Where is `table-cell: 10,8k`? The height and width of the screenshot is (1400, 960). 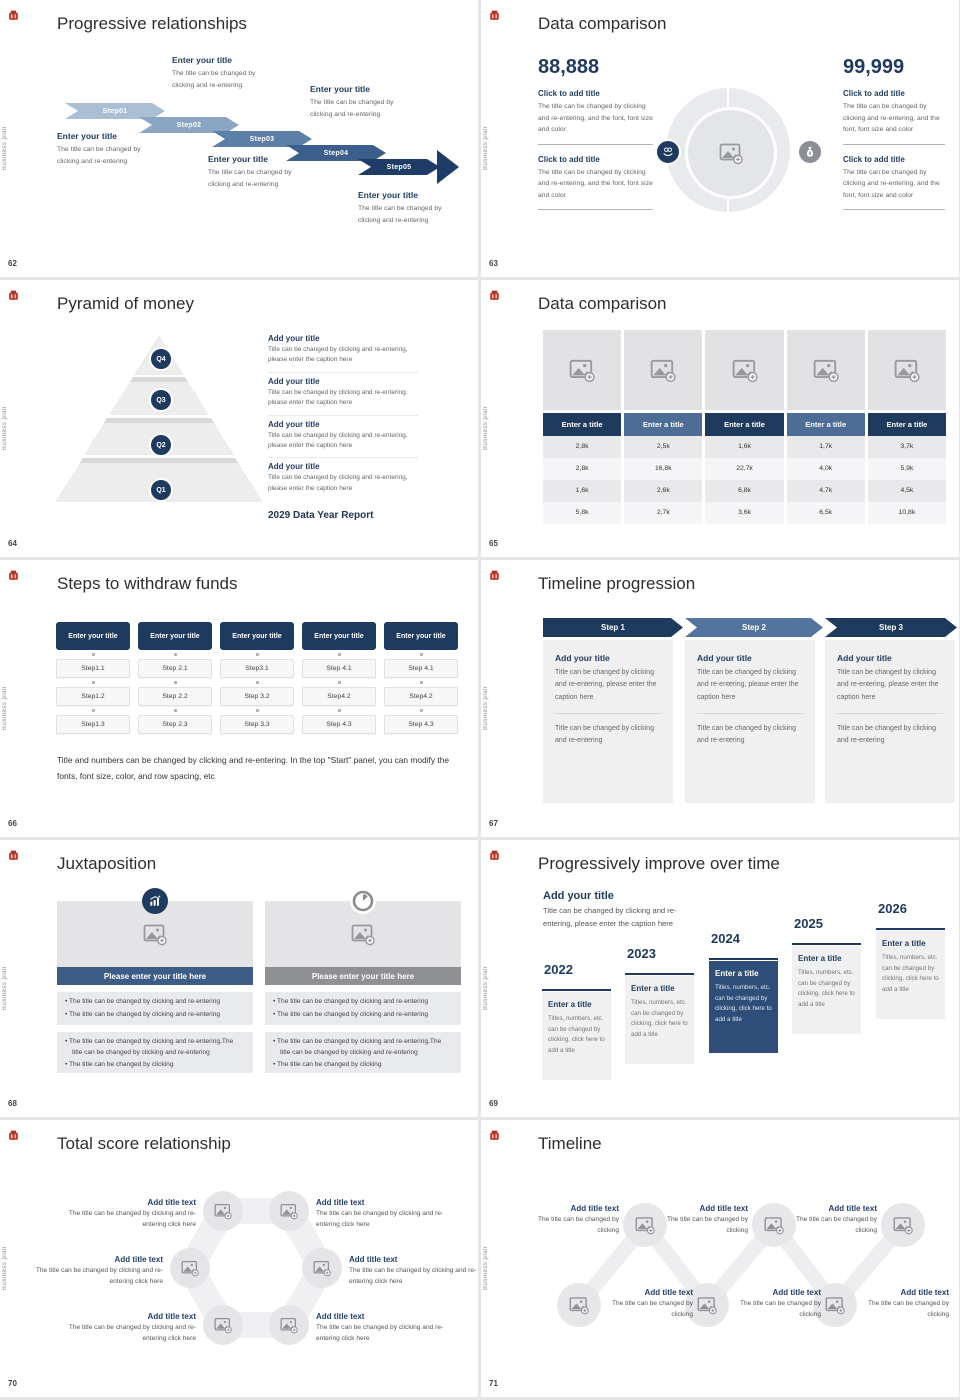
table-cell: 10,8k is located at coordinates (907, 513).